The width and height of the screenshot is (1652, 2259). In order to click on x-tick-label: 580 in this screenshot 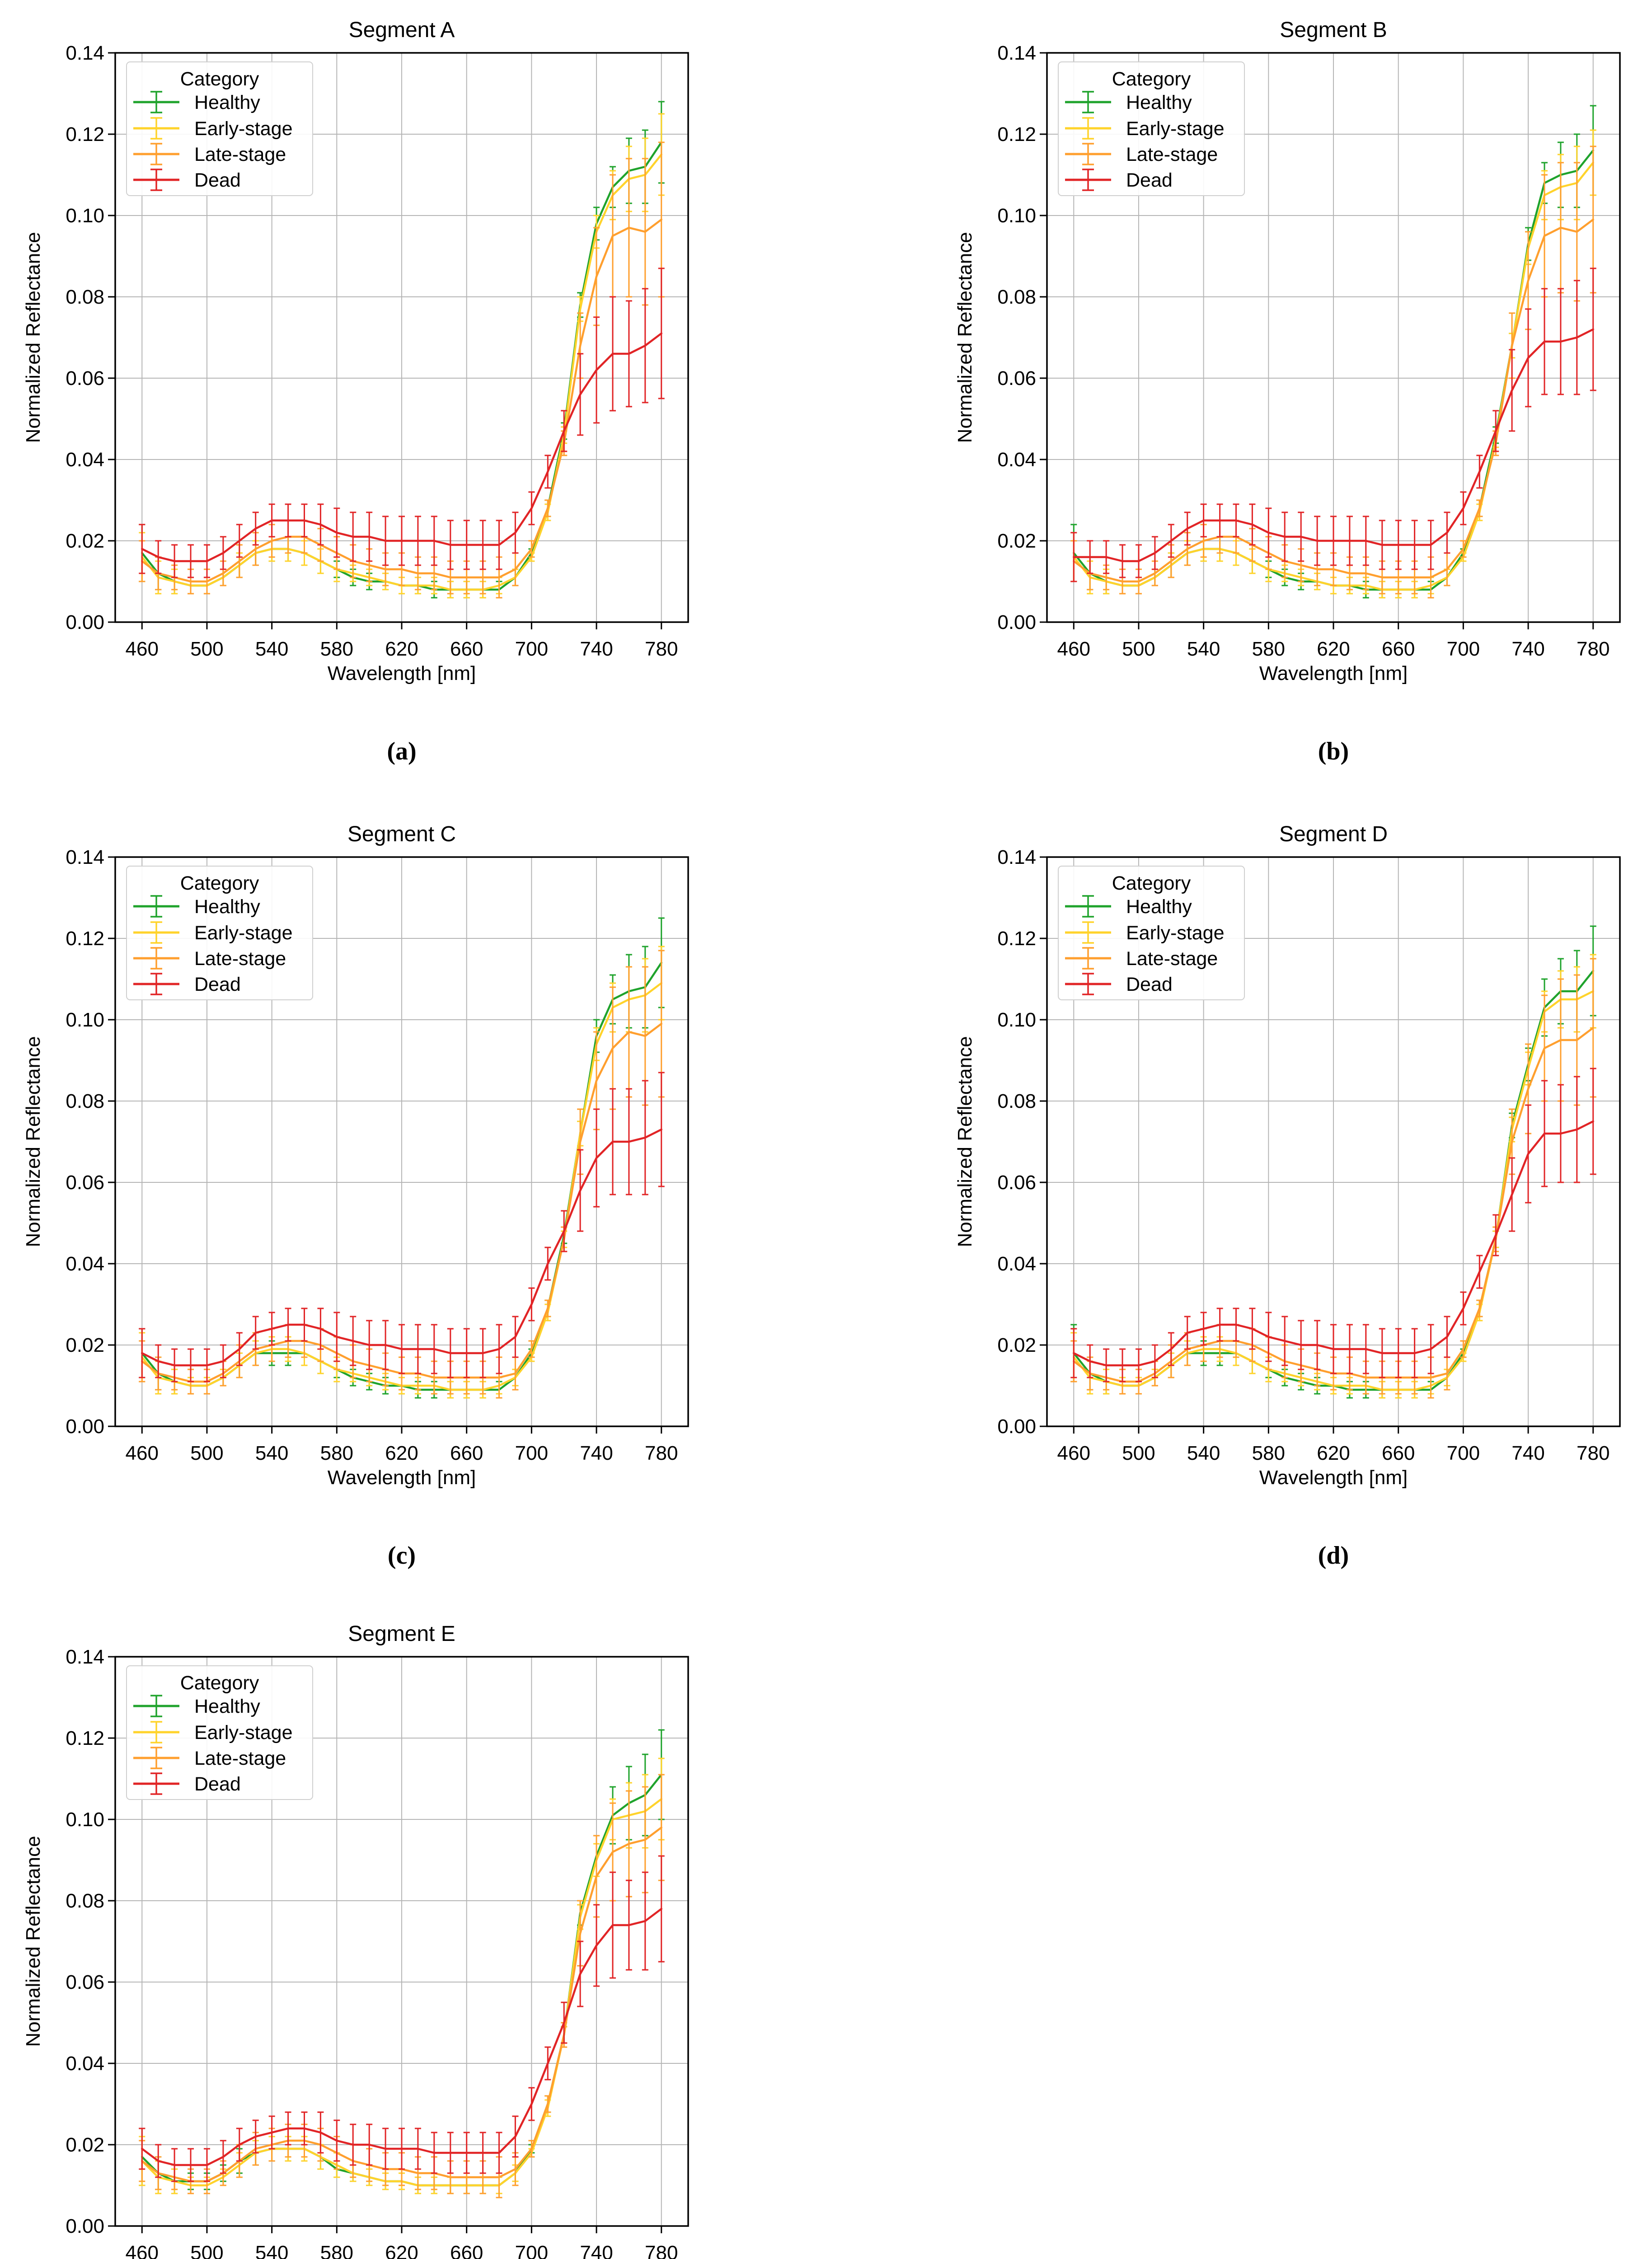, I will do `click(336, 1453)`.